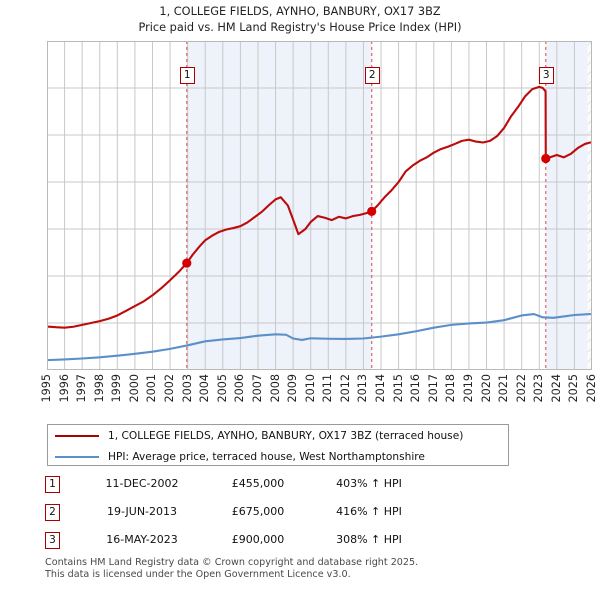  Describe the element at coordinates (433, 388) in the screenshot. I see `x-tick-label: 2017` at that location.